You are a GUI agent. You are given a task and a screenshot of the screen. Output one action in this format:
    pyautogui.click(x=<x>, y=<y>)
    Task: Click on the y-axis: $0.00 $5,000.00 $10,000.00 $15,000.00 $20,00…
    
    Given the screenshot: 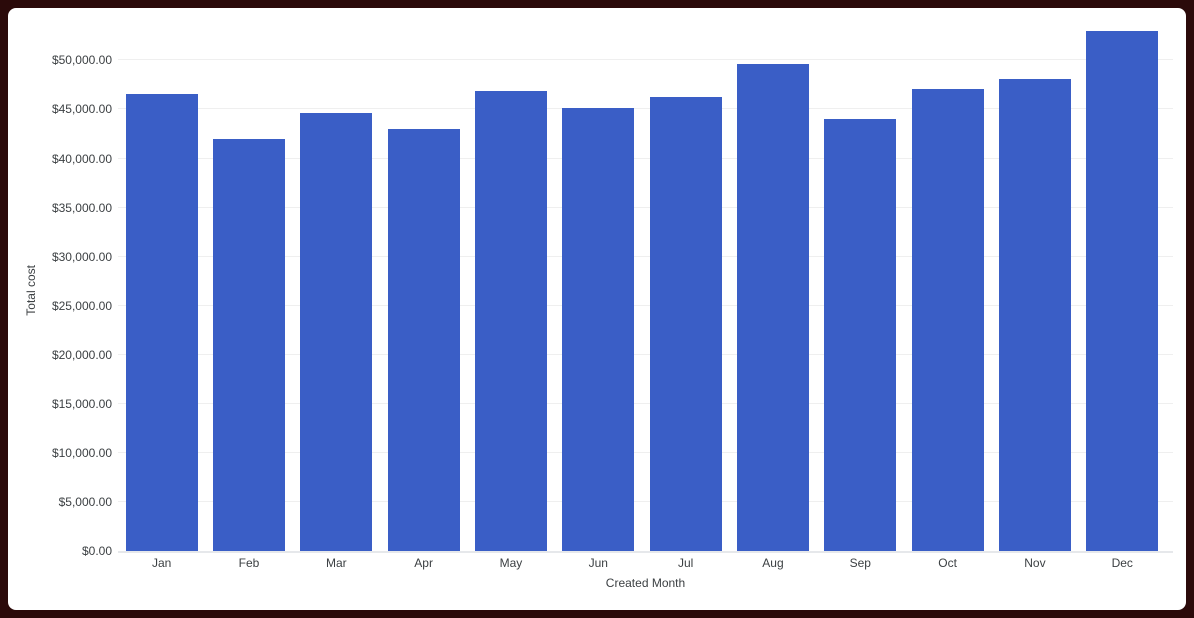 What is the action you would take?
    pyautogui.click(x=60, y=294)
    